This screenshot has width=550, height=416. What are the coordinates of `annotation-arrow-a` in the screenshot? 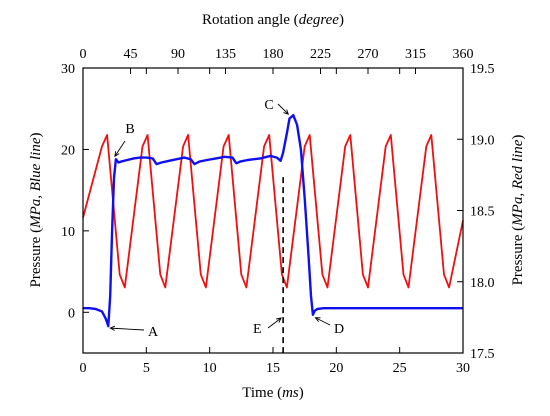 It's located at (127, 329).